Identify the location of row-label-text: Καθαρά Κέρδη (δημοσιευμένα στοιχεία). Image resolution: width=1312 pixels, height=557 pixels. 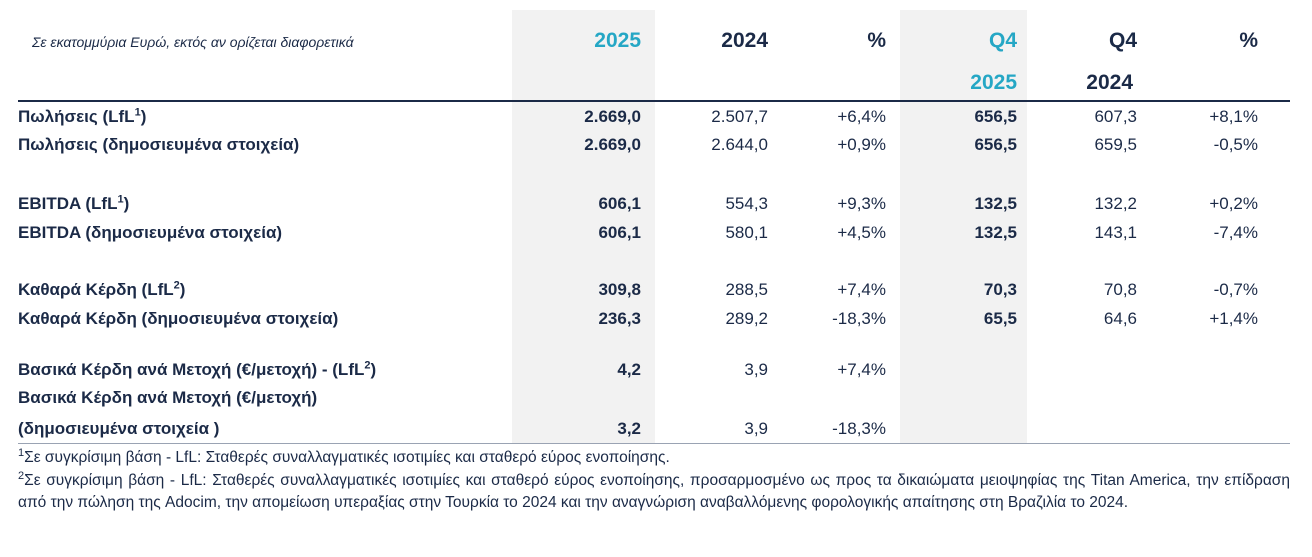
(178, 318).